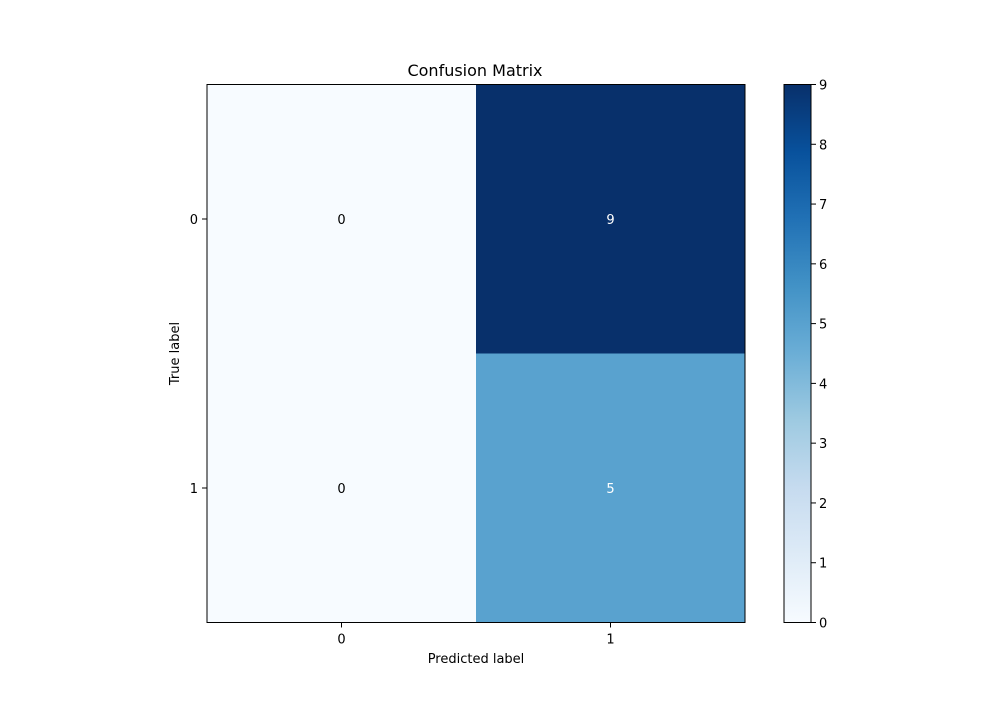 Image resolution: width=1000 pixels, height=705 pixels. I want to click on colorbar-tick-label: 8, so click(823, 145).